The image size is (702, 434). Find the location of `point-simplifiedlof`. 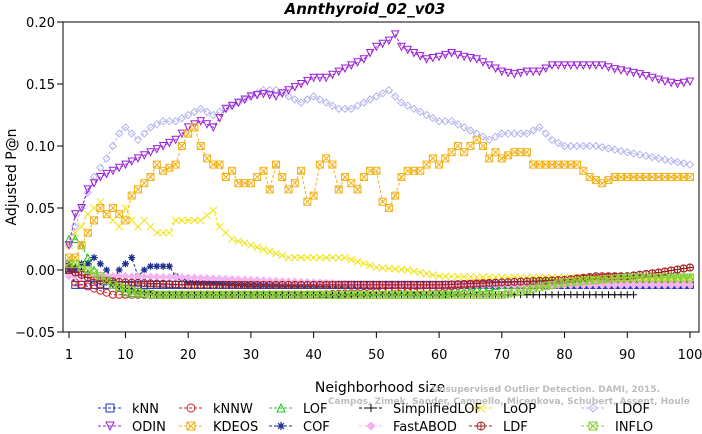

point-simplifiedlof is located at coordinates (627, 295).